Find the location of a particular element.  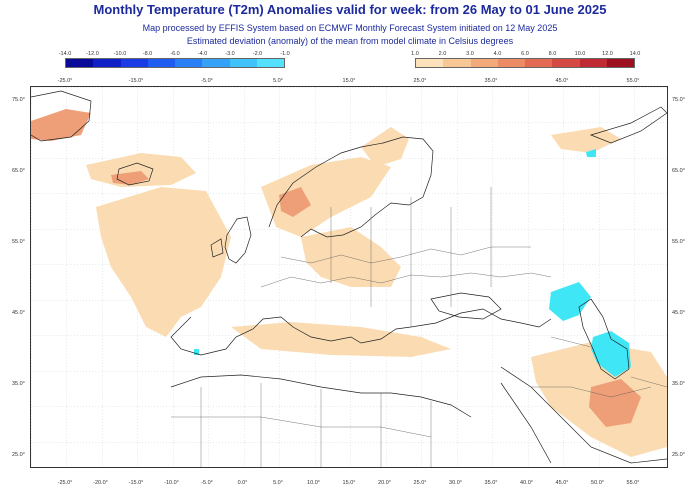

legend-cold-label: -2.0 is located at coordinates (257, 54).